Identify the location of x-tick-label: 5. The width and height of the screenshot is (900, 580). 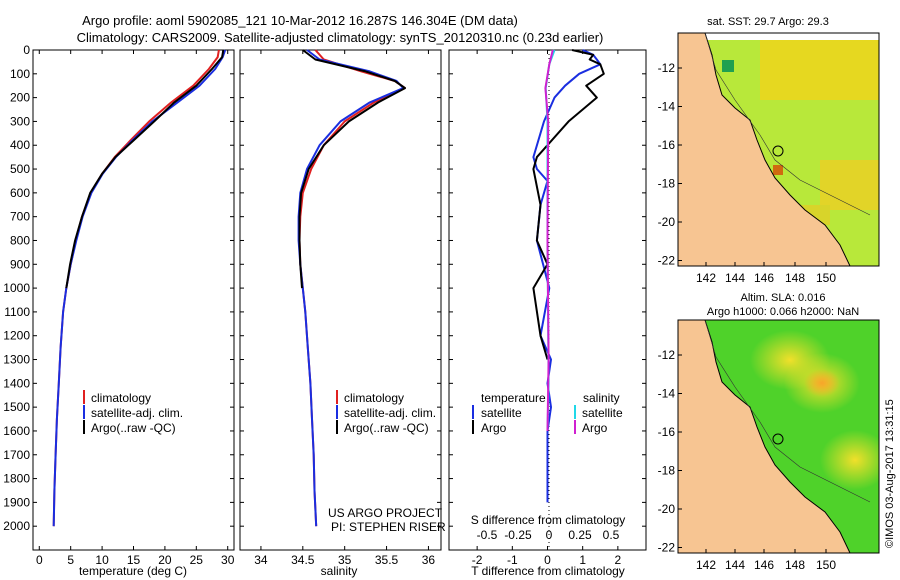
(70, 560).